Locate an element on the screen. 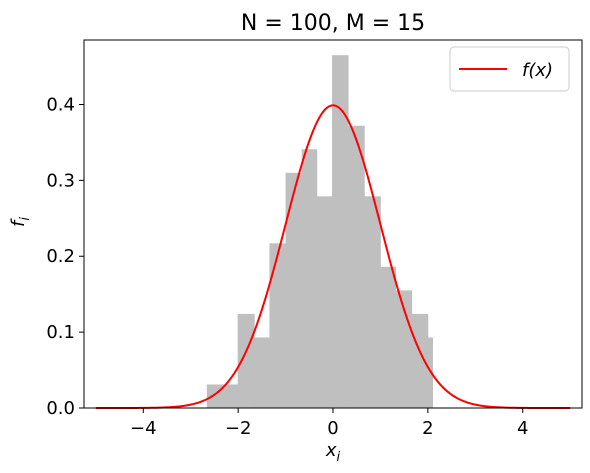 This screenshot has width=590, height=473. x-tick-label: 0 is located at coordinates (332, 428).